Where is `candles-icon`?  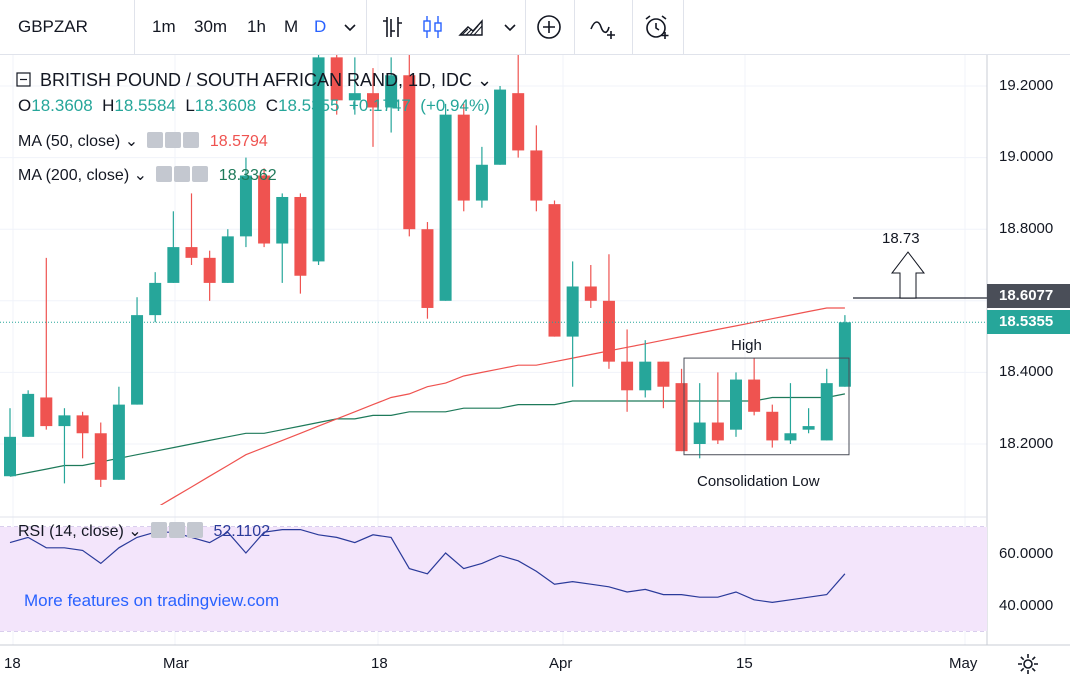
candles-icon is located at coordinates (432, 27).